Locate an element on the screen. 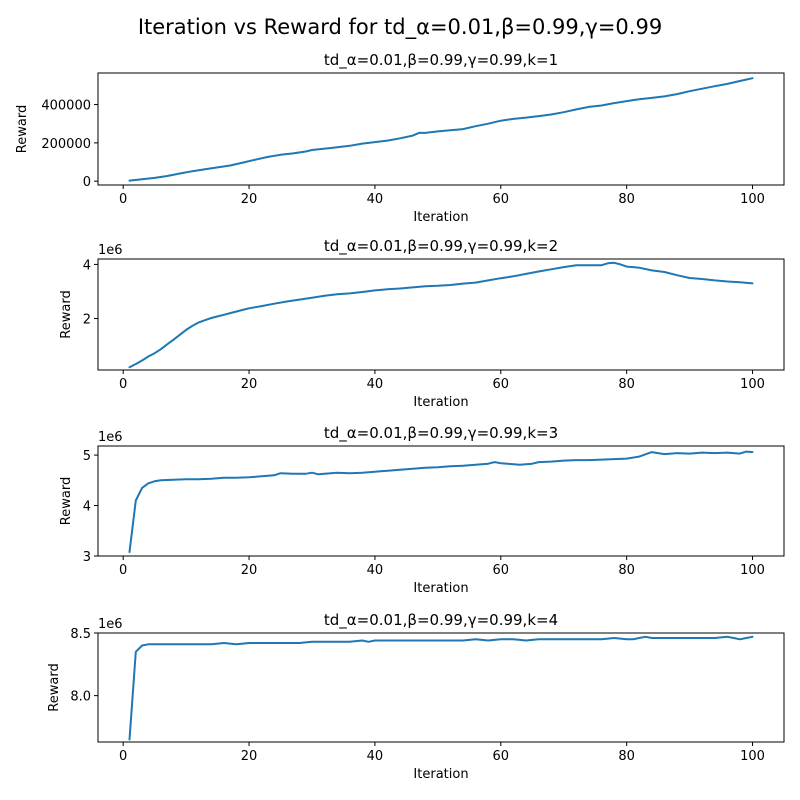 The width and height of the screenshot is (800, 800). subplot-title: td_α=0.01,β=0.99,γ=0.99,k=3 is located at coordinates (441, 433).